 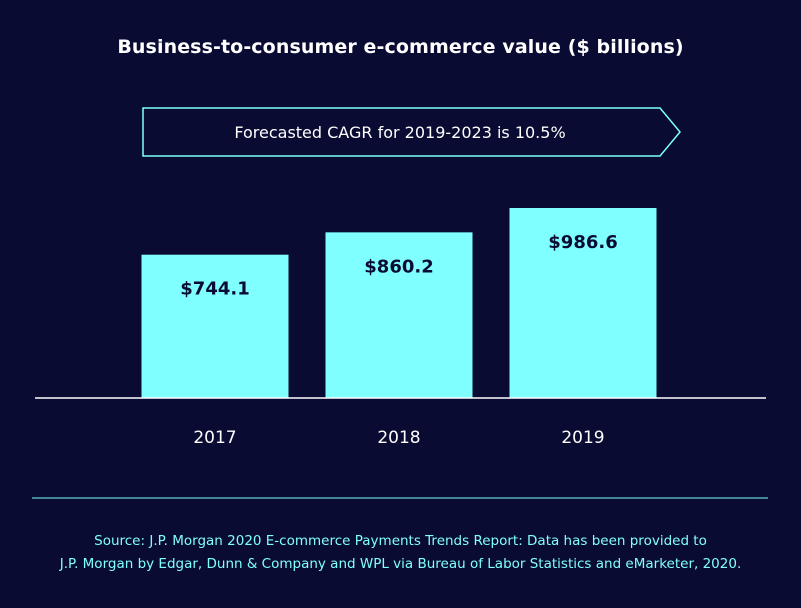 I want to click on x-tick-label-2017: 2017, so click(x=214, y=438).